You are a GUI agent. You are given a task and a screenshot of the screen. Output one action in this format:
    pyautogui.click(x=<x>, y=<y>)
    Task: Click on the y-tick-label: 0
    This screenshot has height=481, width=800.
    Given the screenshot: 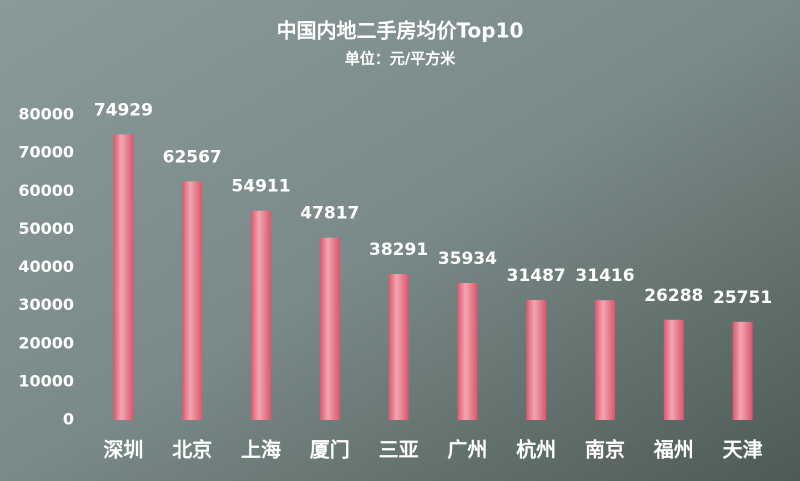 What is the action you would take?
    pyautogui.click(x=68, y=419)
    